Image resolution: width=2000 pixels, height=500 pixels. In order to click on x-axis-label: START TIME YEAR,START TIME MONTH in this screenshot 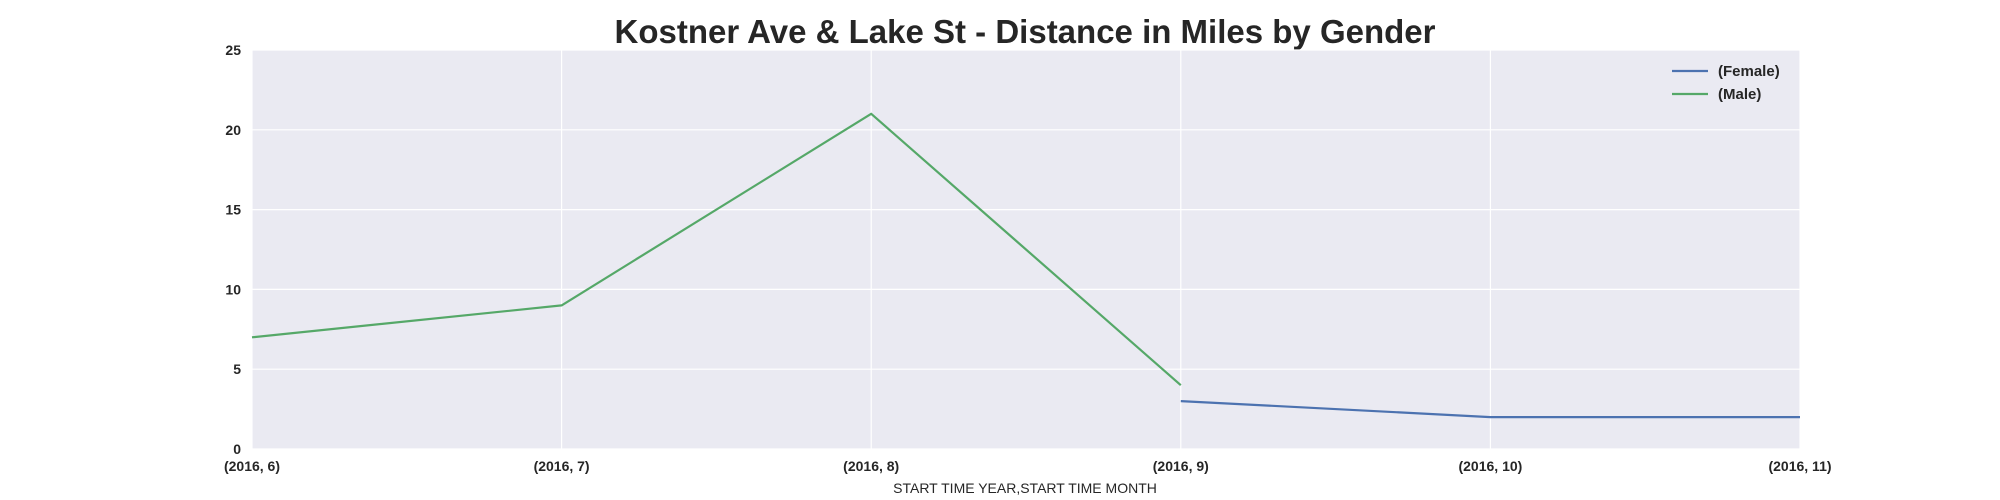, I will do `click(1025, 488)`.